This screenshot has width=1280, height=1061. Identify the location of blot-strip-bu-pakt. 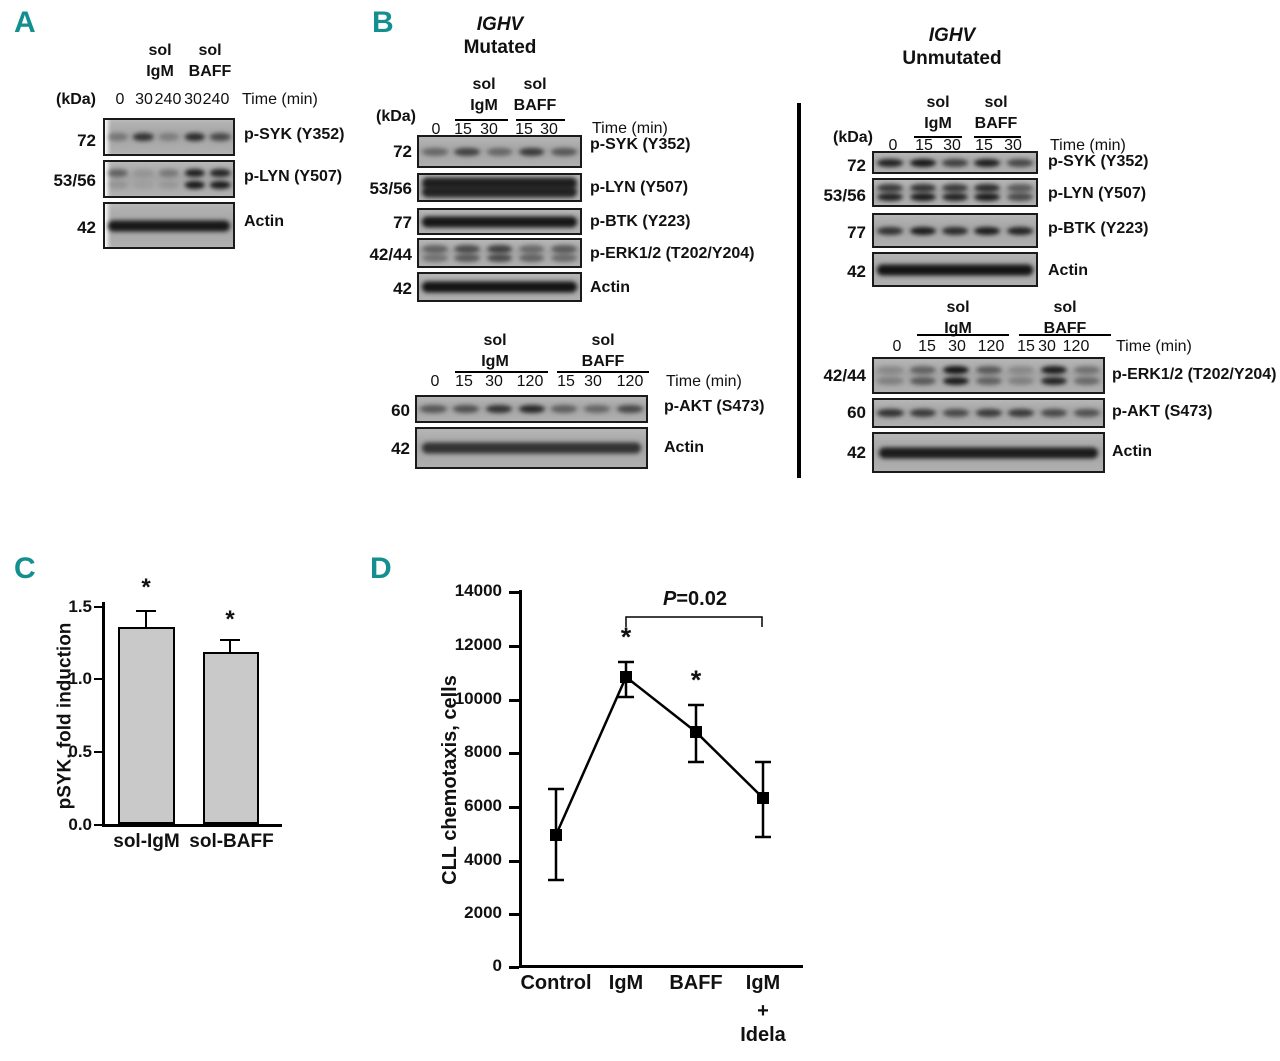
(988, 413).